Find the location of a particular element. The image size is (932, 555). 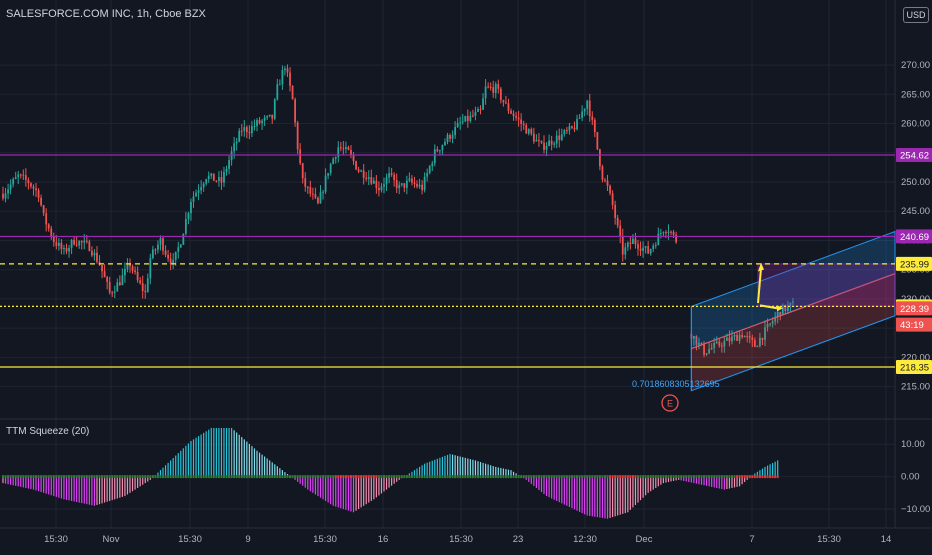

indicator-title: TTM Squeeze (20) is located at coordinates (48, 431).